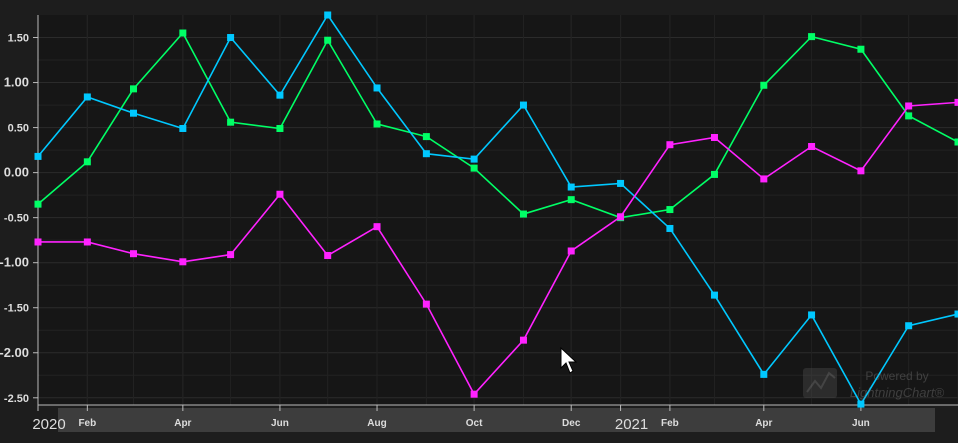 The image size is (958, 443). I want to click on y-tick-label: -0.50, so click(16, 219).